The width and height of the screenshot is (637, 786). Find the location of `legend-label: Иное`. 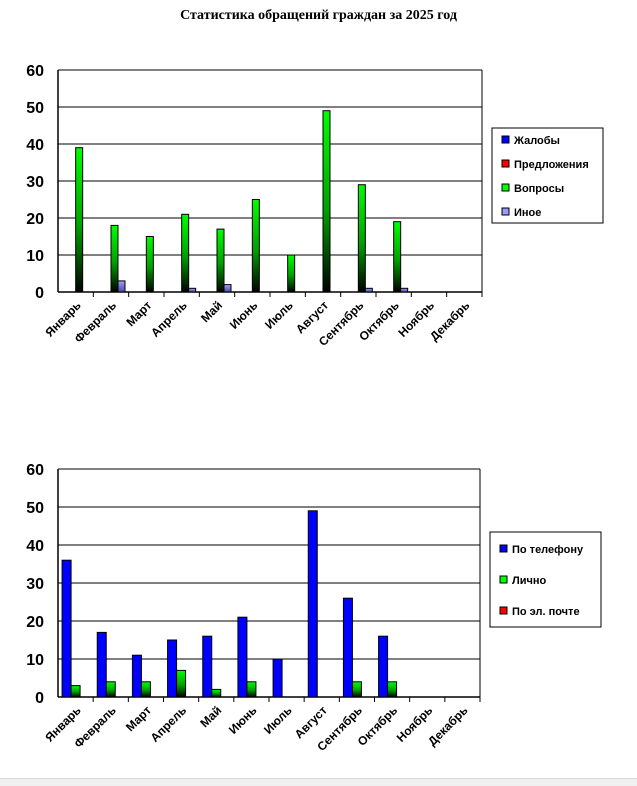

legend-label: Иное is located at coordinates (527, 213).